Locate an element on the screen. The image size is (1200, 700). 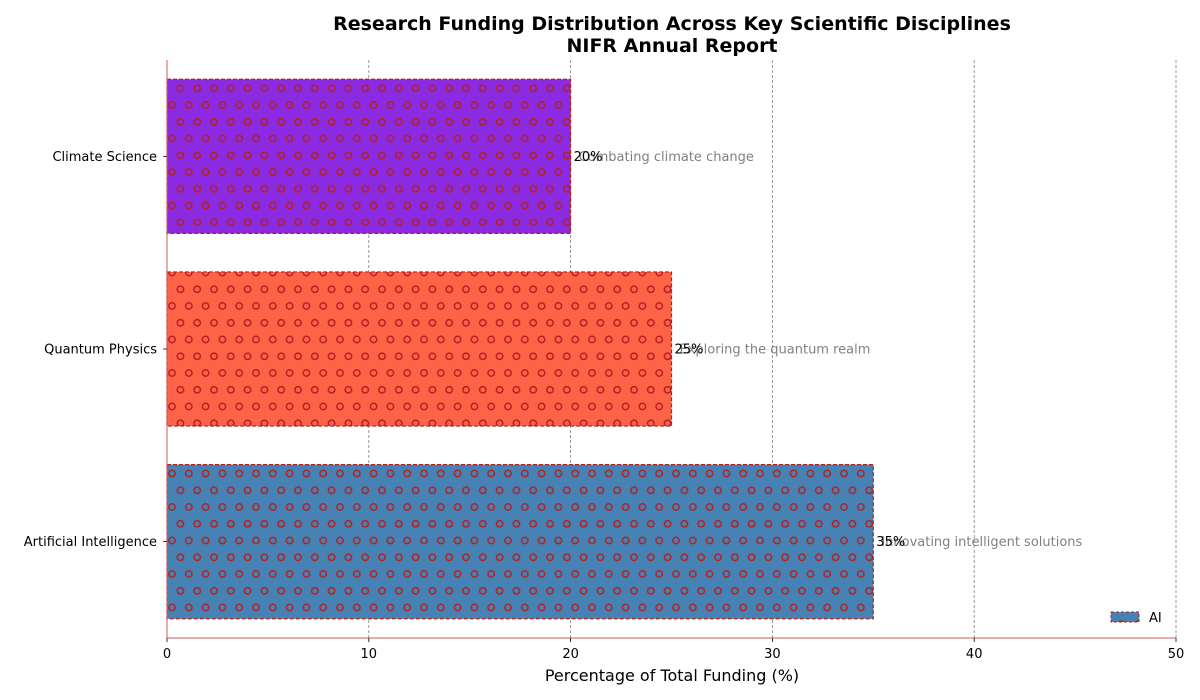
legend: AI is located at coordinates (1136, 618).